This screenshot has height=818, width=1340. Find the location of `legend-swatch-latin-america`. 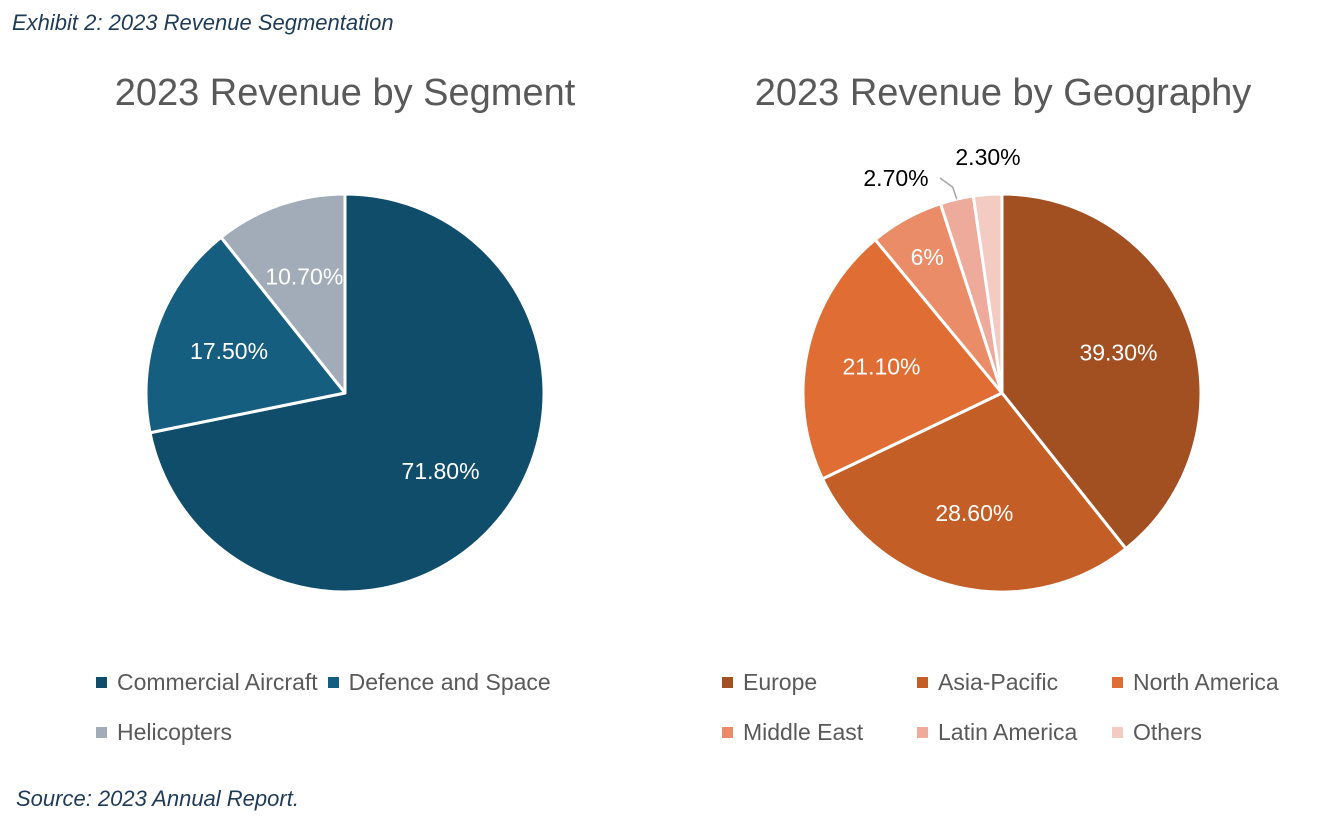

legend-swatch-latin-america is located at coordinates (922, 732).